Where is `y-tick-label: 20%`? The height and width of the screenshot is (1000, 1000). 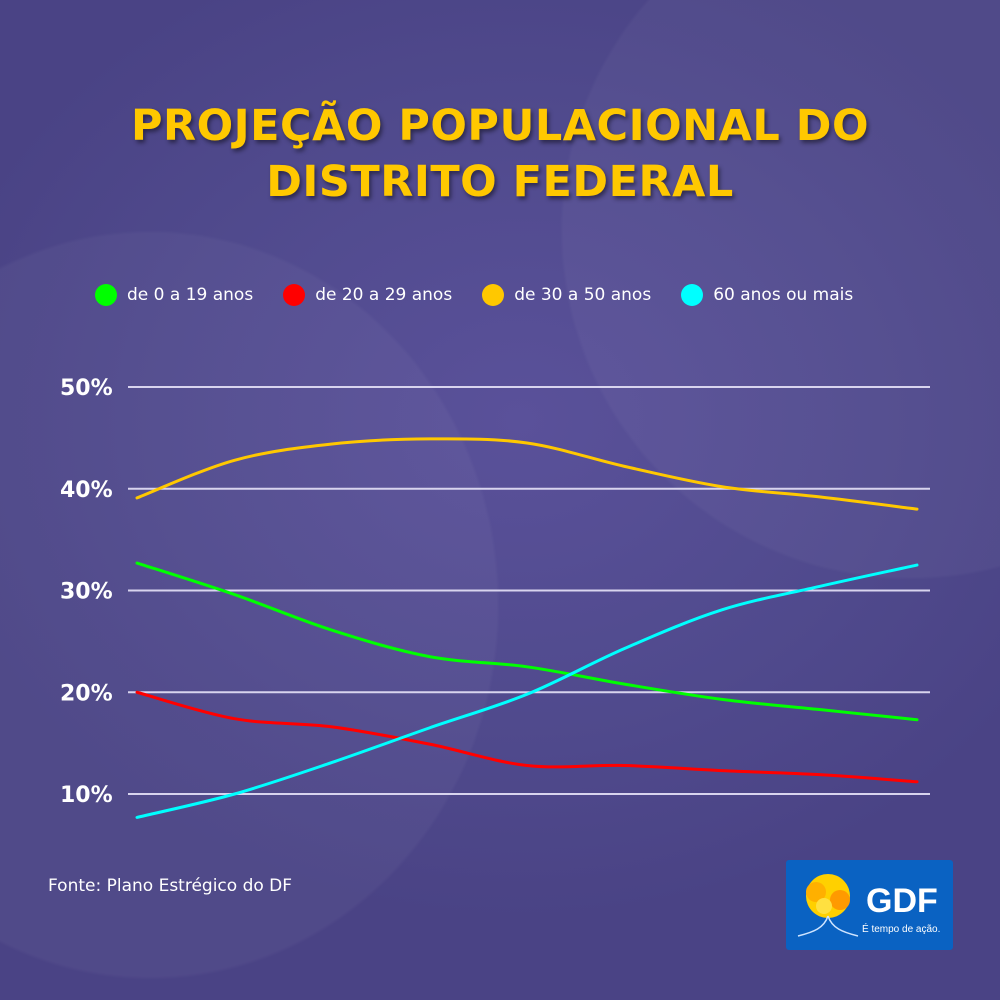 y-tick-label: 20% is located at coordinates (86, 693).